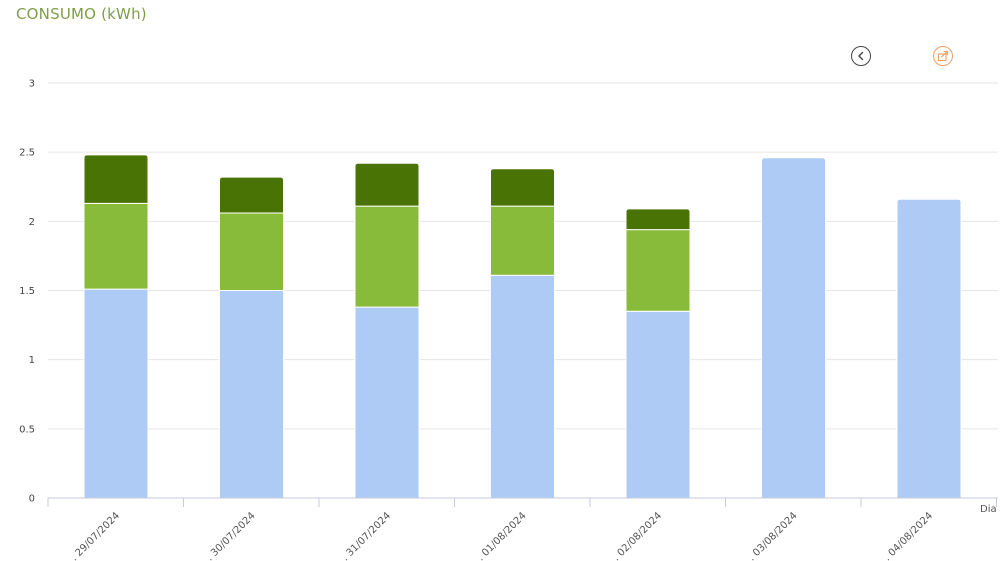  I want to click on y-tick-label: 2, so click(32, 222).